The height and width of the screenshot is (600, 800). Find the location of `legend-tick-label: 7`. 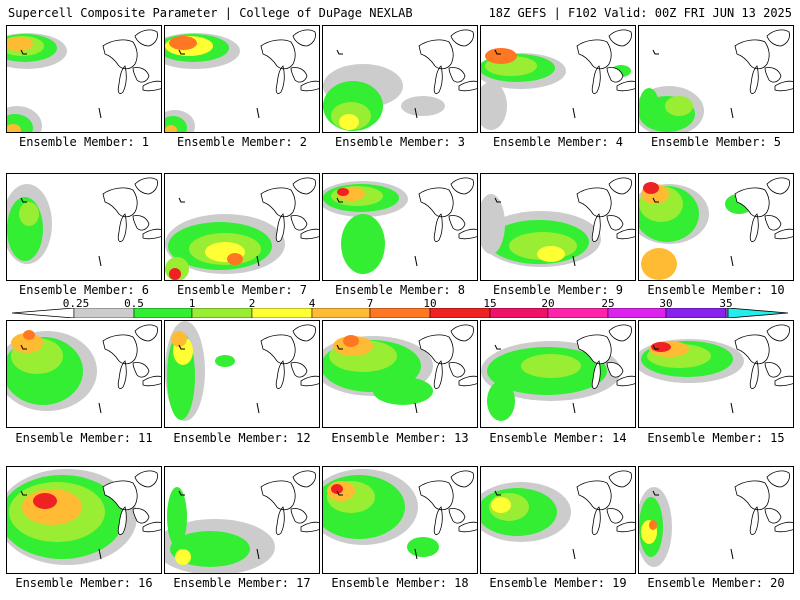

legend-tick-label: 7 is located at coordinates (370, 303).